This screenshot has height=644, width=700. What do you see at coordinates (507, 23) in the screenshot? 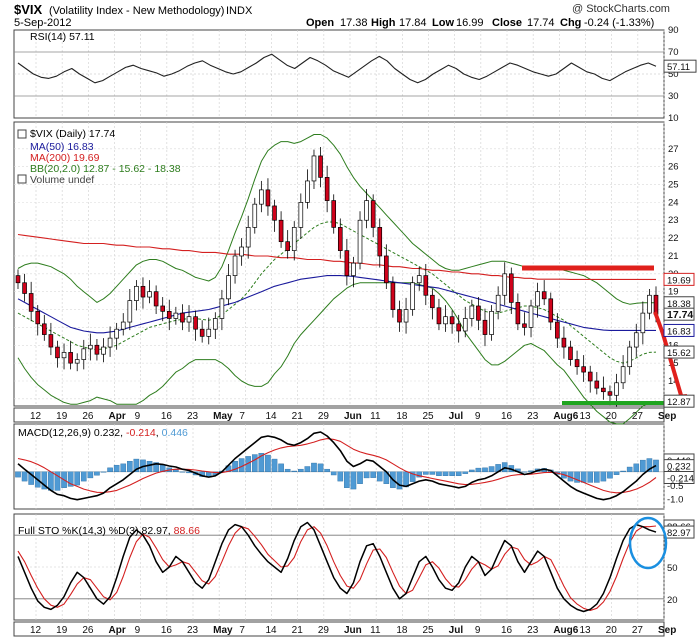
I see `svg-text: Close` at bounding box center [507, 23].